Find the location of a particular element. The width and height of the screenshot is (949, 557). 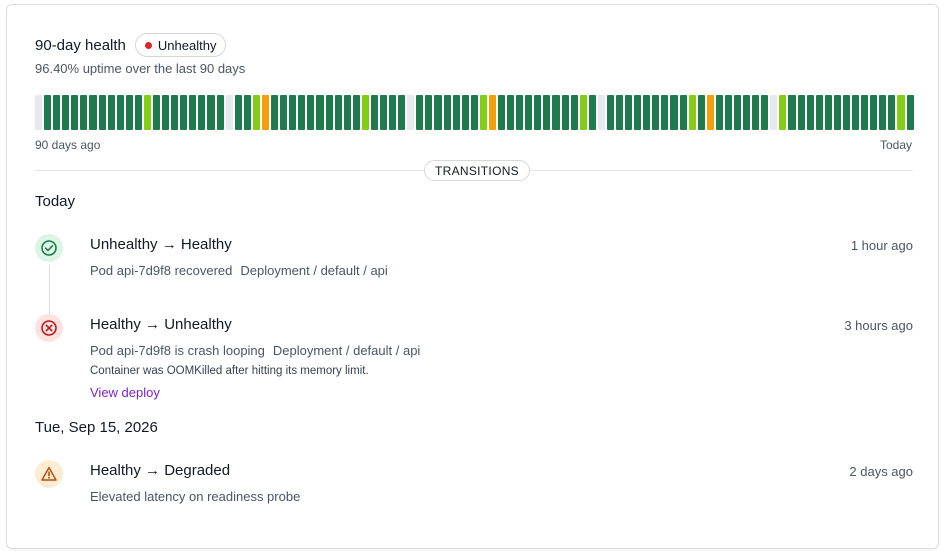

view-deploy-link: View deploy is located at coordinates (125, 392).